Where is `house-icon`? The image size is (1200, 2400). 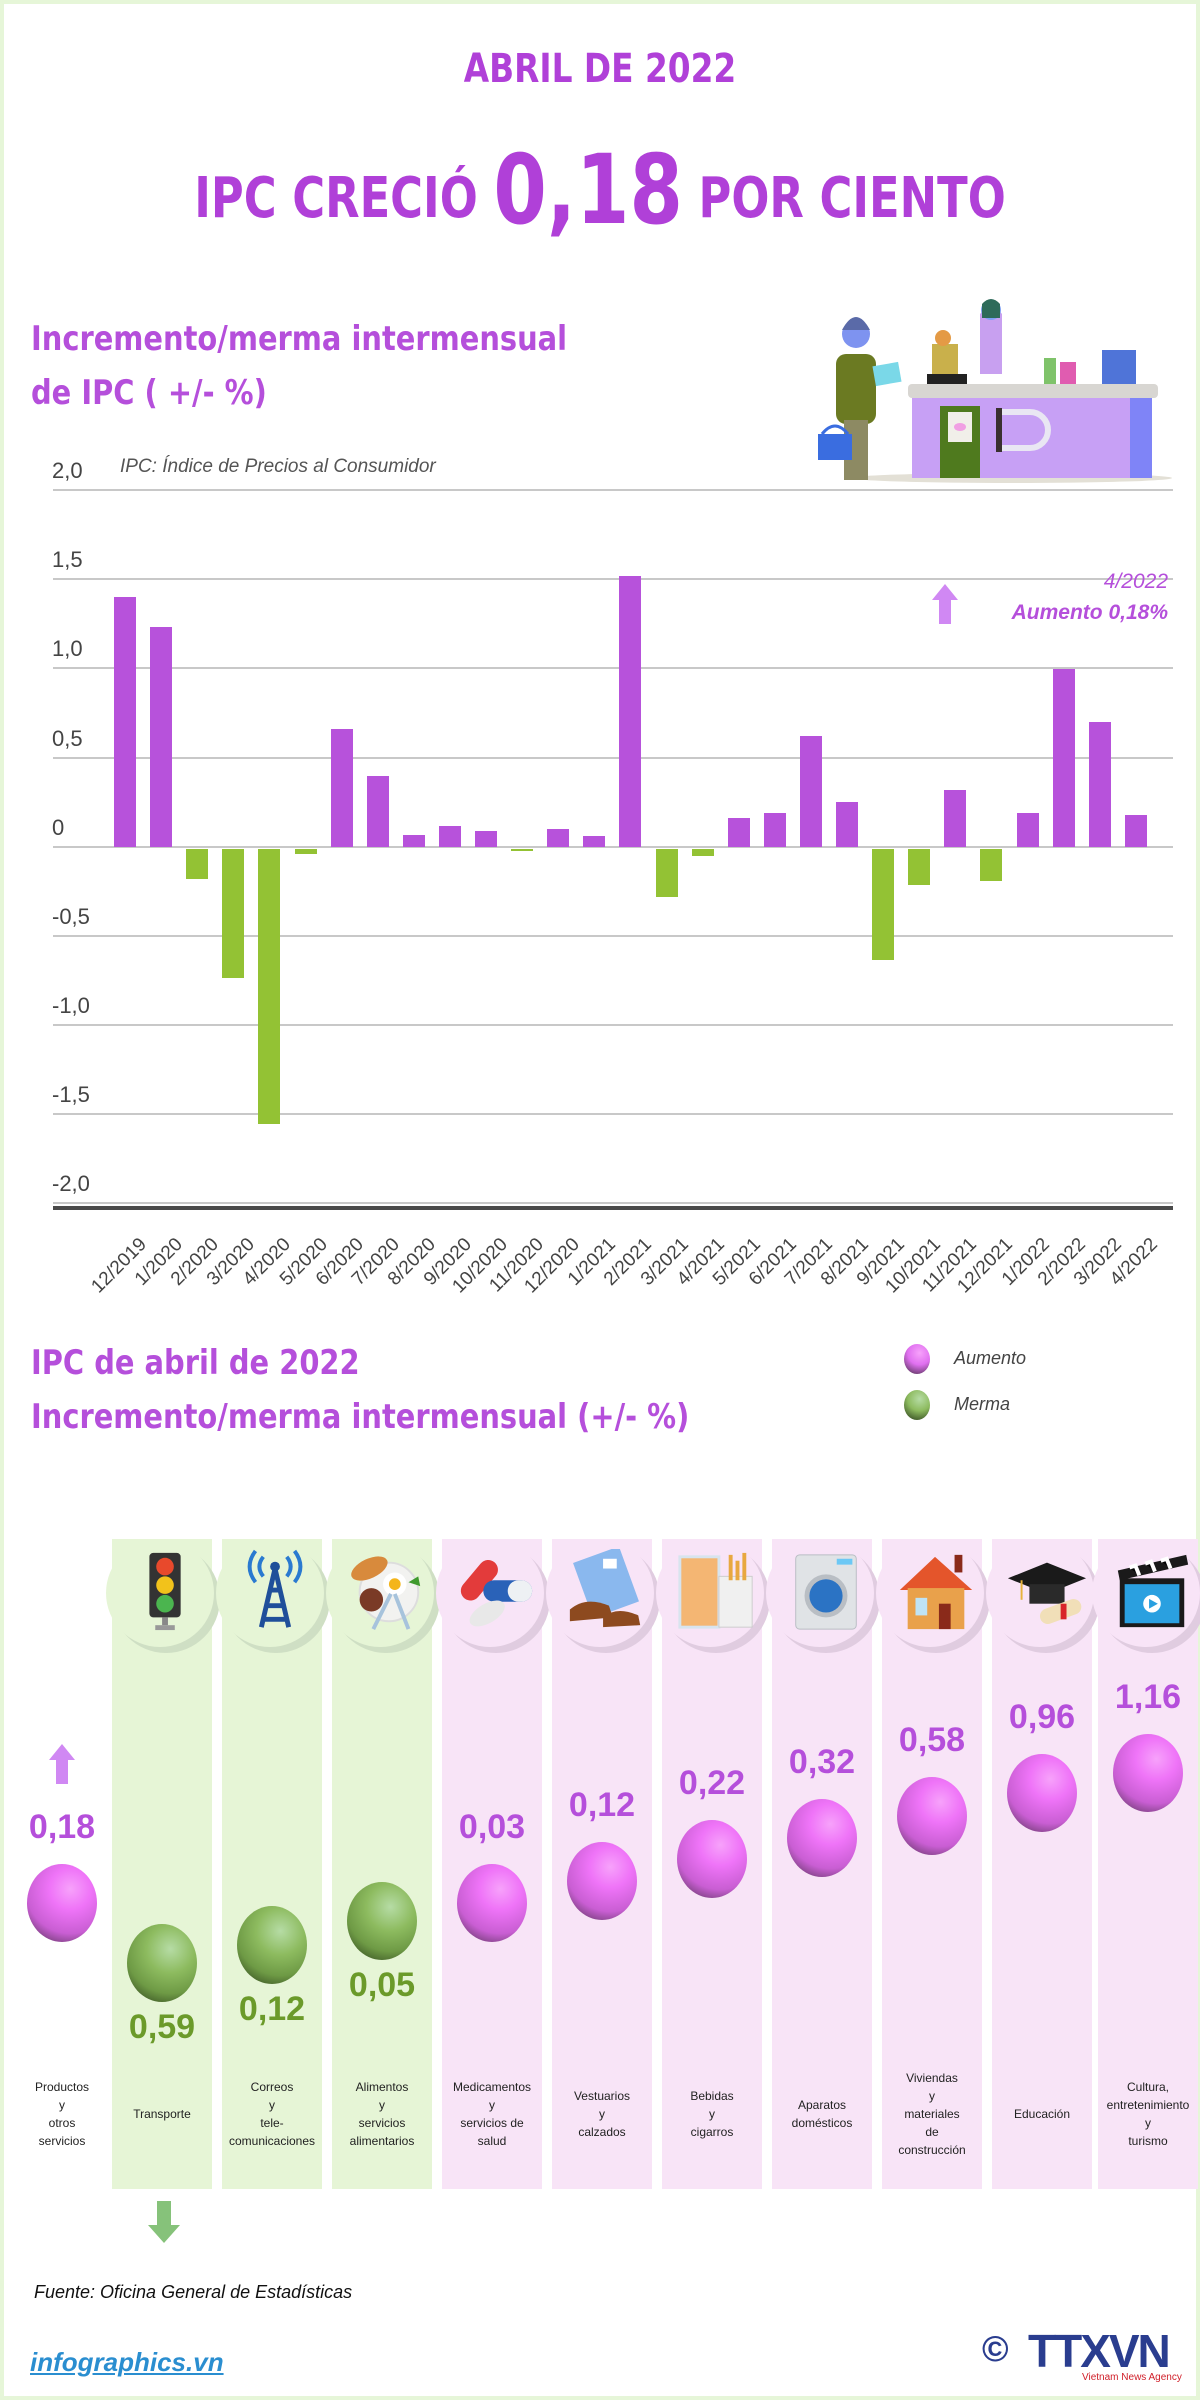
house-icon is located at coordinates (936, 1592).